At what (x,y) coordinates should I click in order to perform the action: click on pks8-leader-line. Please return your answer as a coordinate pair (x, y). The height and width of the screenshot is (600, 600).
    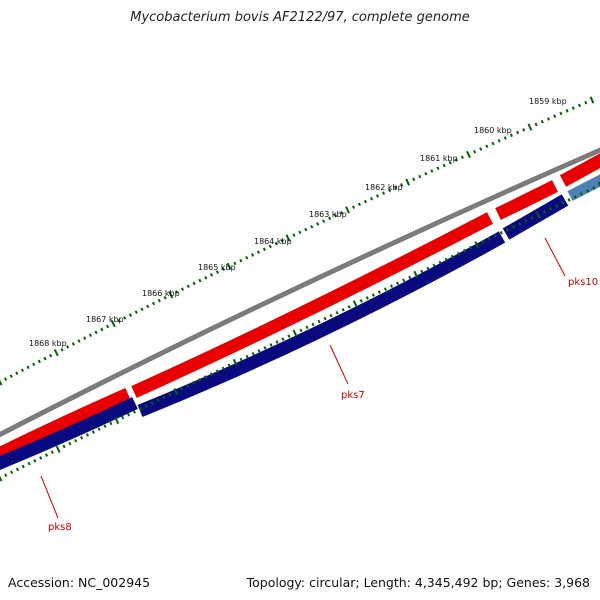
    Looking at the image, I should click on (49, 497).